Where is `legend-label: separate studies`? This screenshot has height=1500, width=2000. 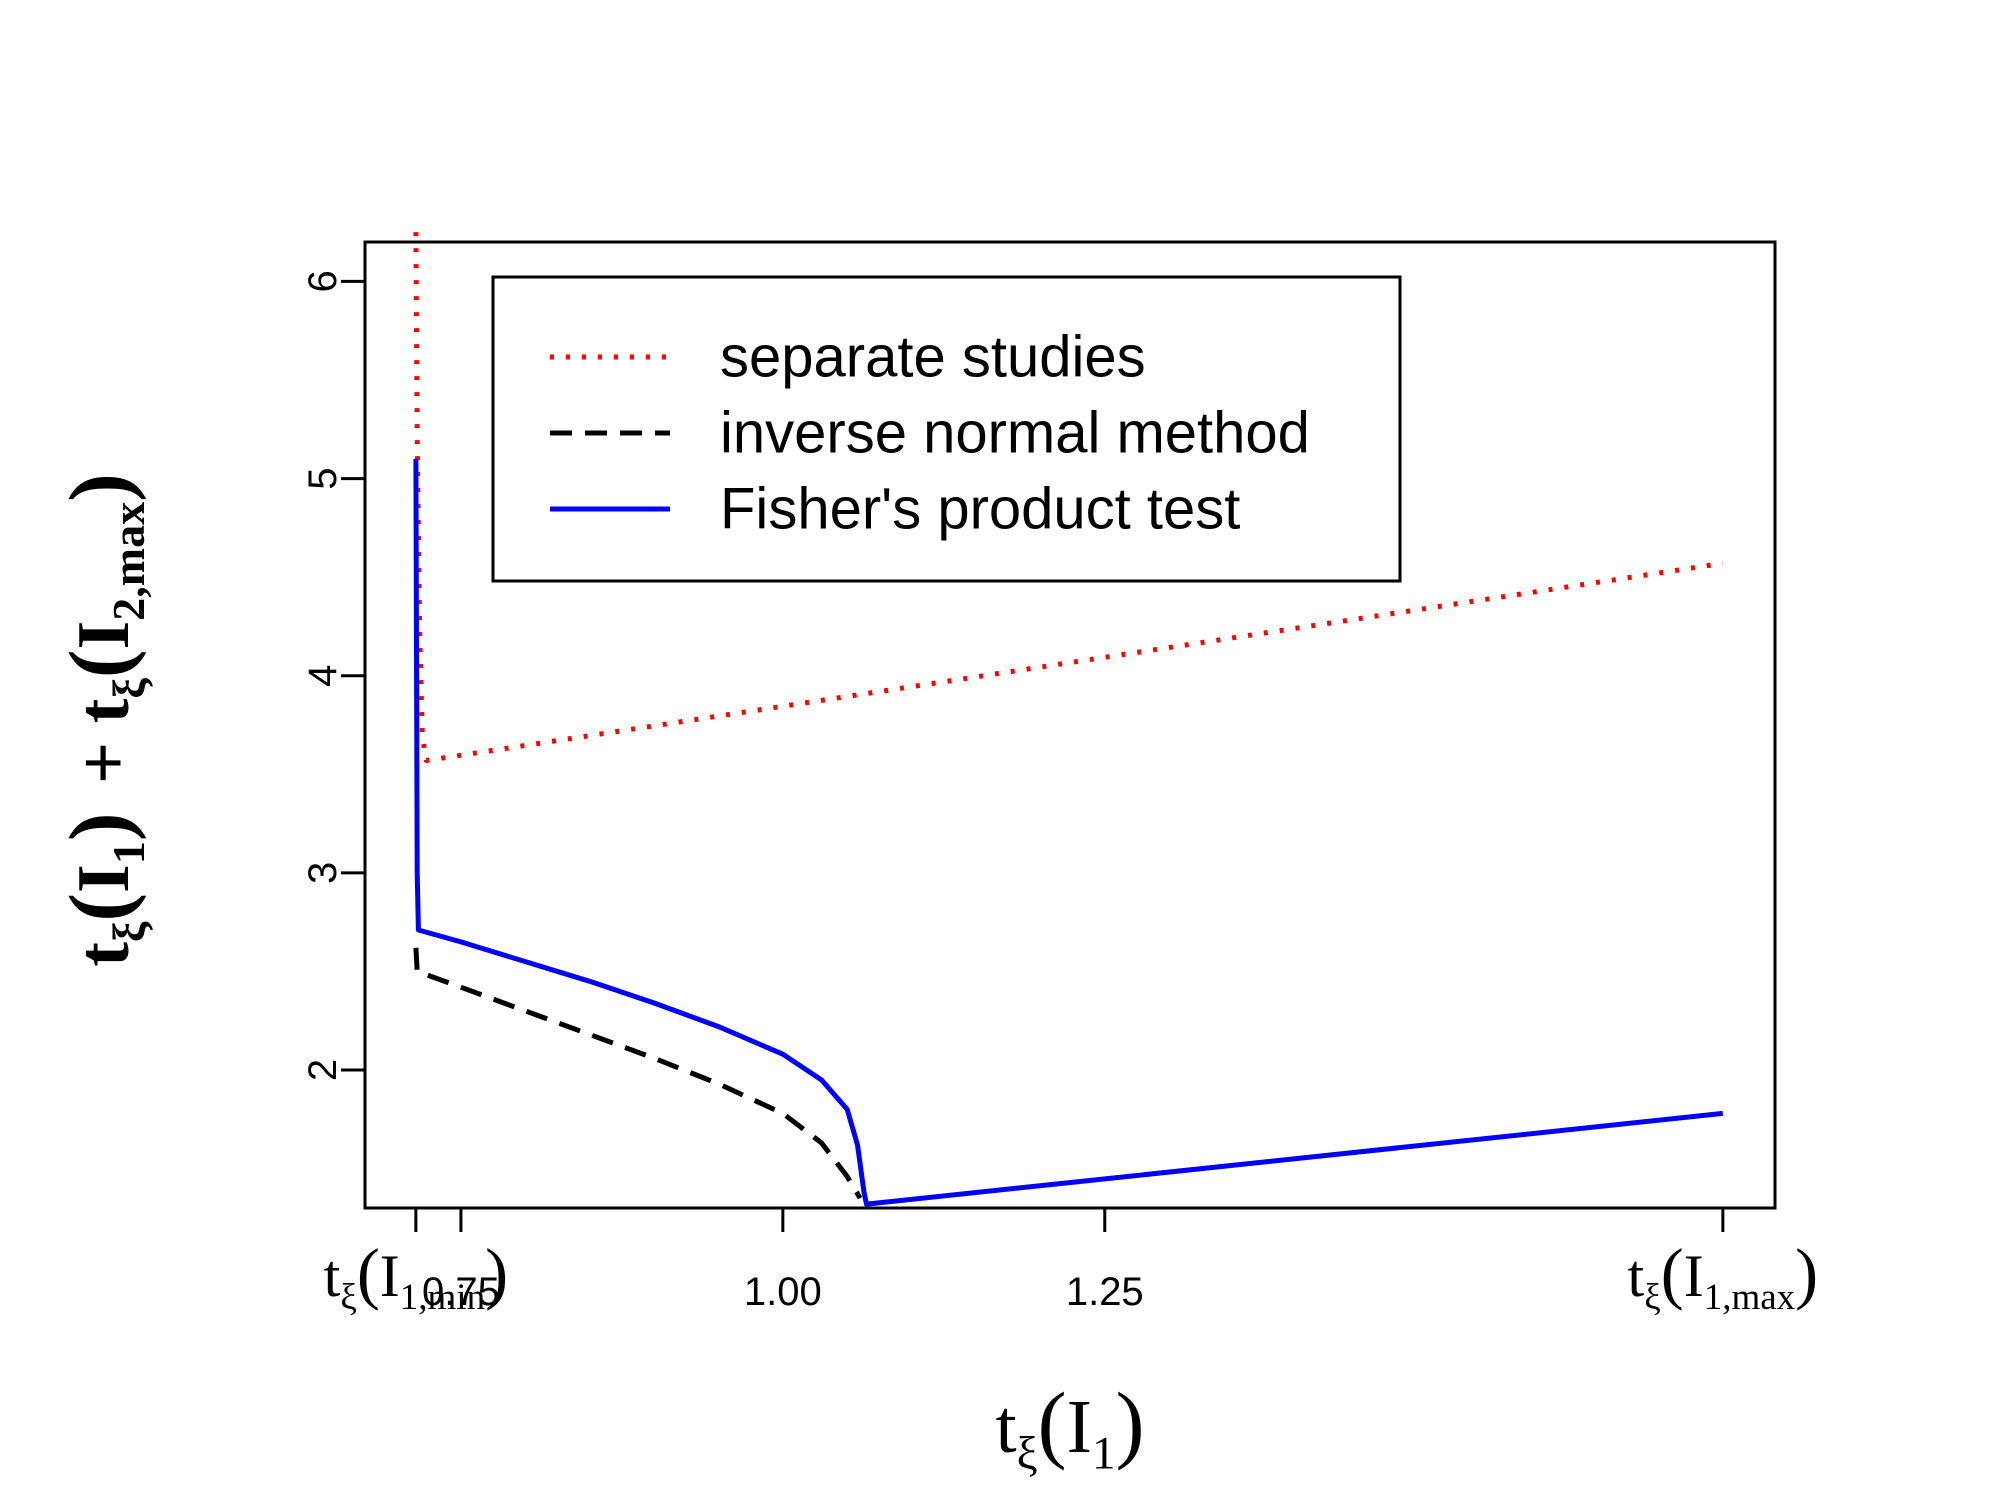
legend-label: separate studies is located at coordinates (933, 357).